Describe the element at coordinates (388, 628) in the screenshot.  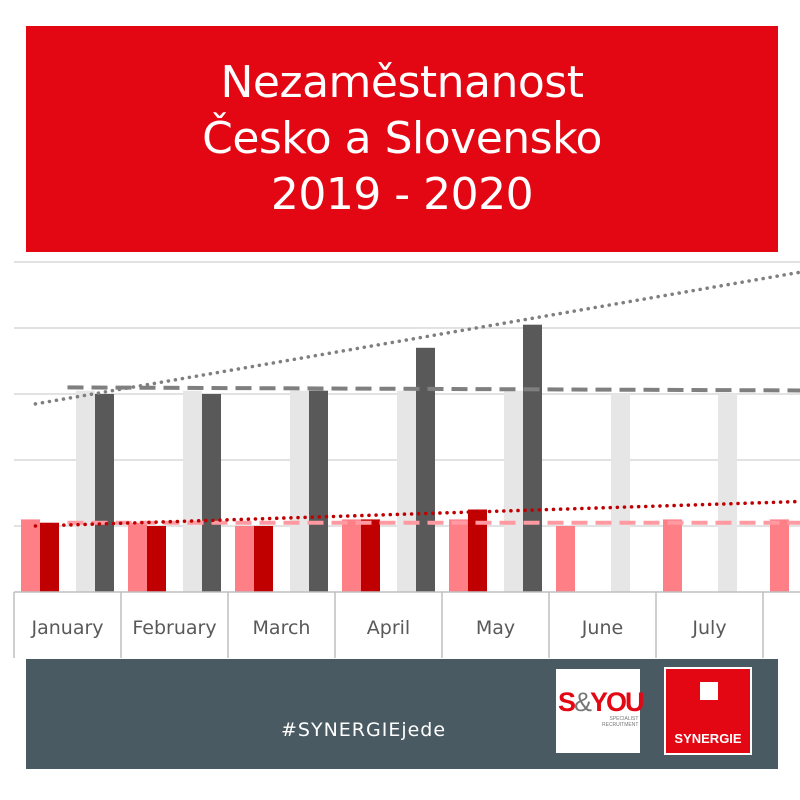
I see `x-tick-label: April` at that location.